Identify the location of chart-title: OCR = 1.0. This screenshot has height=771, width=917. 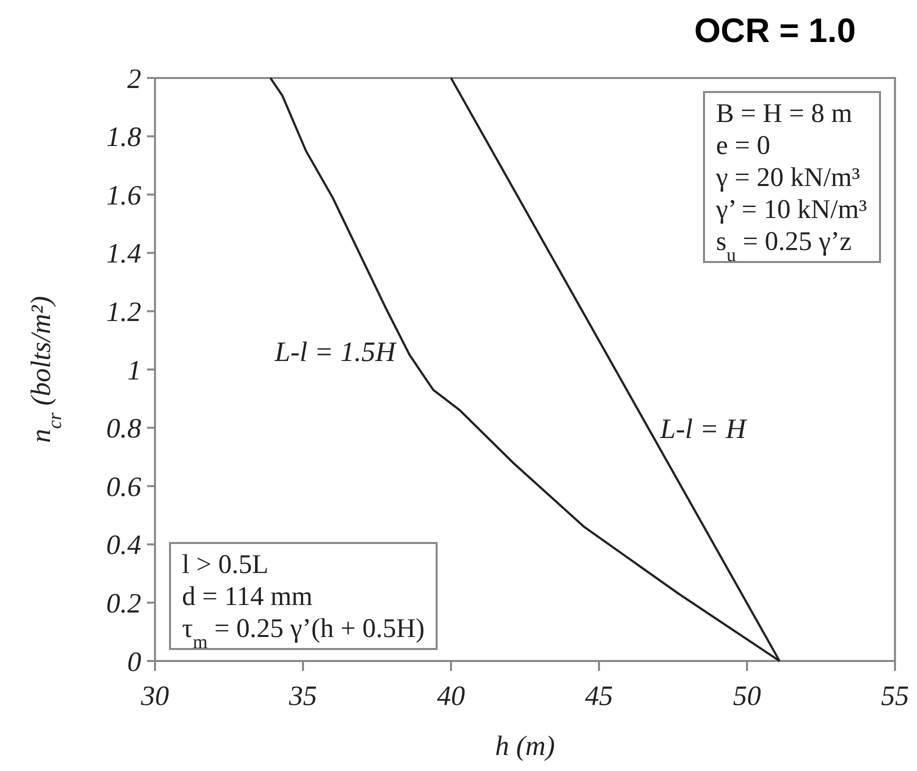
(775, 31).